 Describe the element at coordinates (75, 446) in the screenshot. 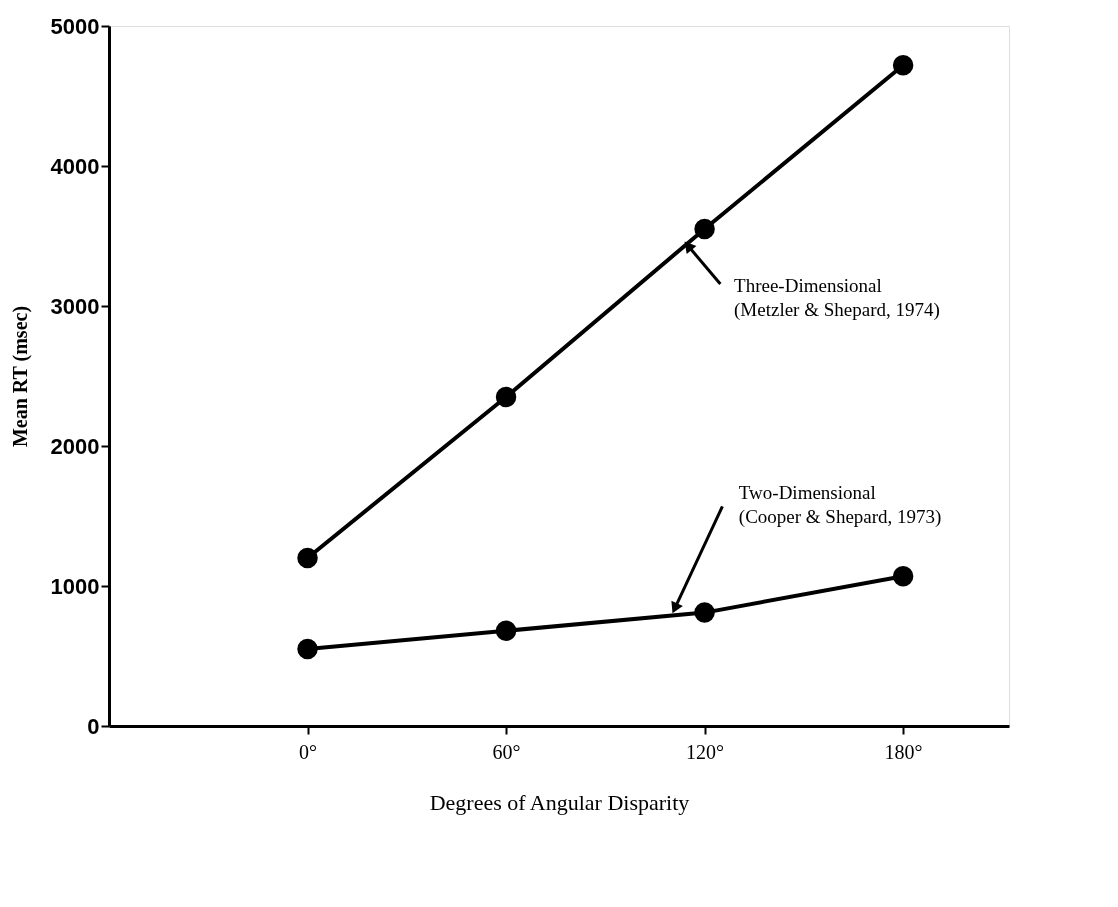

I see `y-tick-label: 2000` at that location.